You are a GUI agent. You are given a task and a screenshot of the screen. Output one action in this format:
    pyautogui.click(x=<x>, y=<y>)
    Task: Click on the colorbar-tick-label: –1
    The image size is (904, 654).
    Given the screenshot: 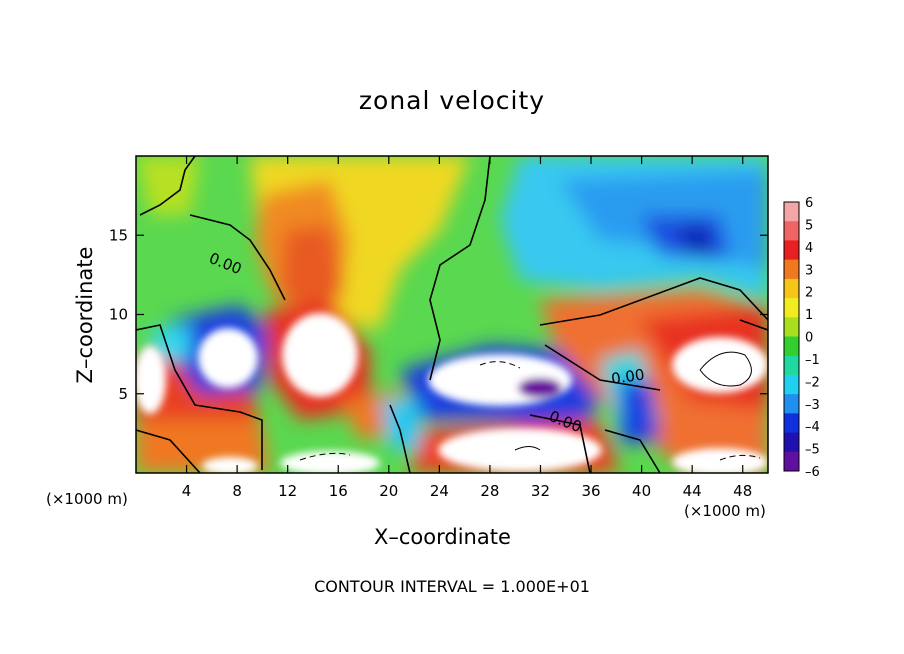 What is the action you would take?
    pyautogui.click(x=812, y=360)
    